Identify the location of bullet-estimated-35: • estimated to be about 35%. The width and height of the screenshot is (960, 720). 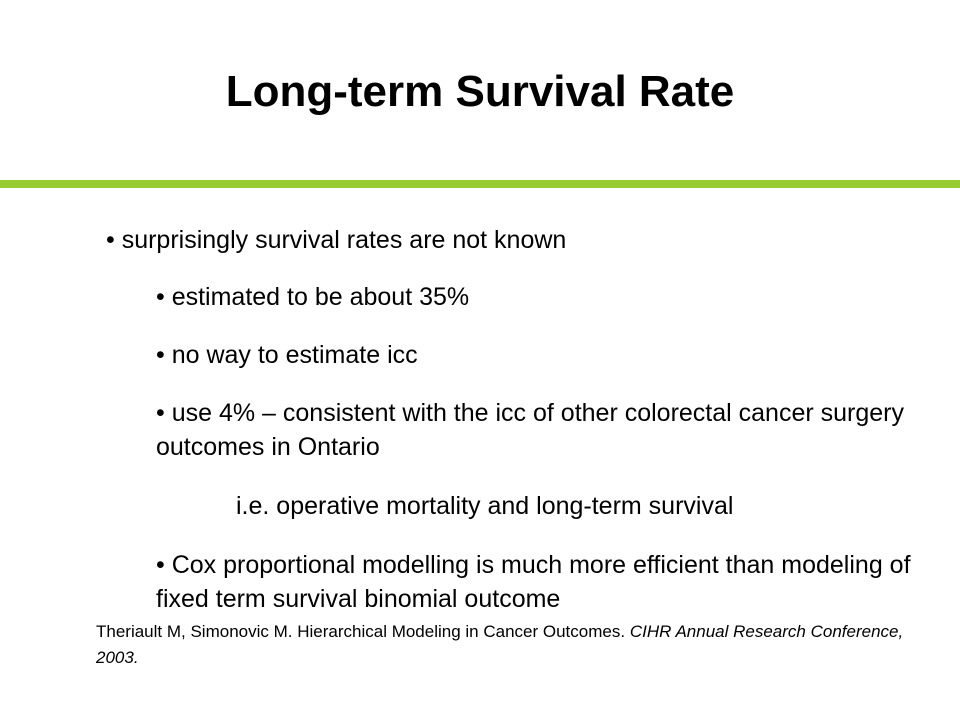
(313, 297).